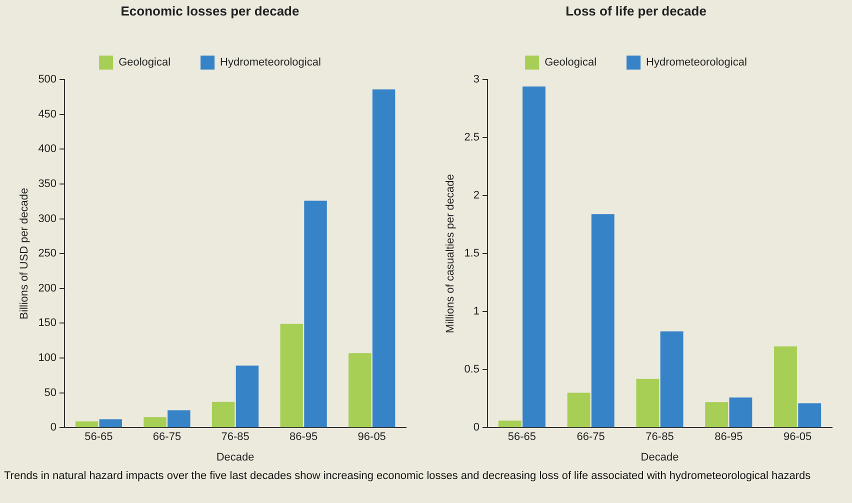 Image resolution: width=852 pixels, height=503 pixels. I want to click on y-tick-label: 0.5, so click(472, 370).